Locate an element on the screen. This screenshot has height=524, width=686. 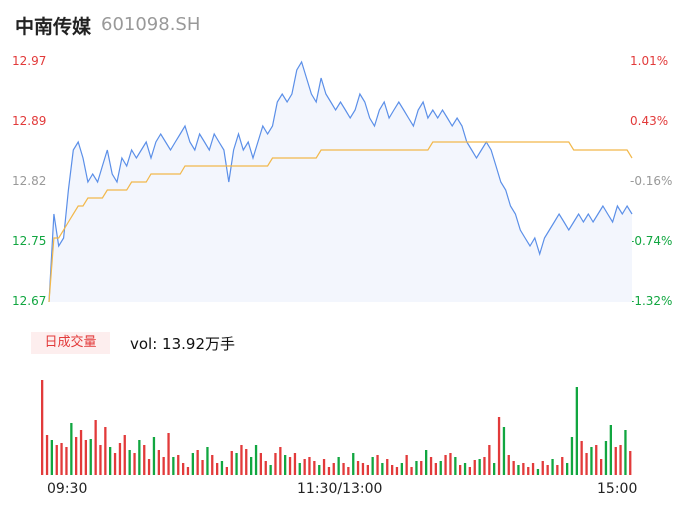
y-tick-percent: -1.32% is located at coordinates (651, 301).